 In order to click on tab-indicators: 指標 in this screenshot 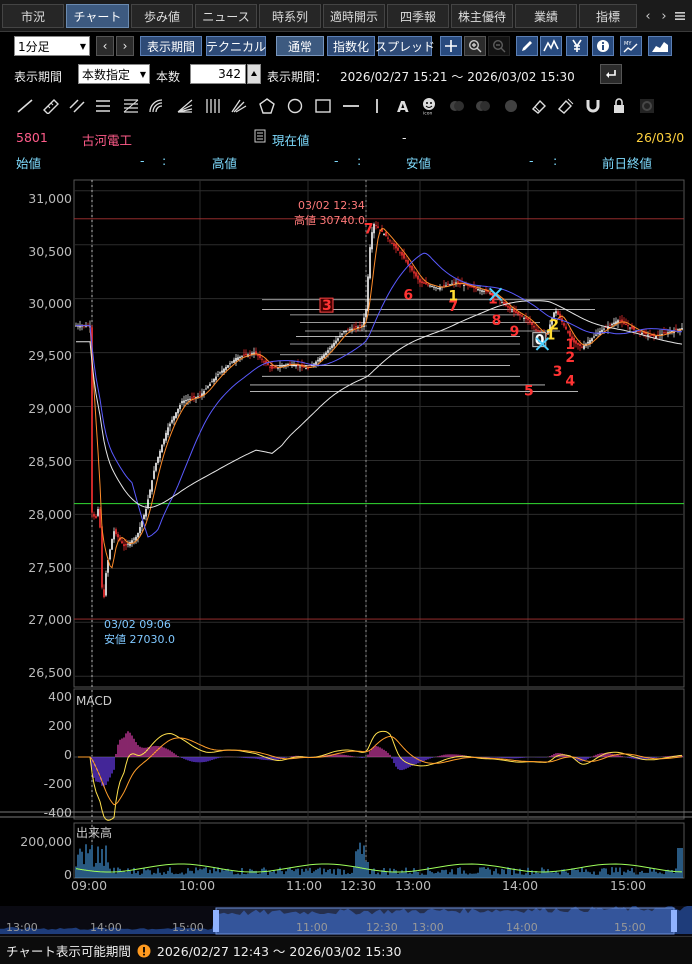, I will do `click(608, 16)`.